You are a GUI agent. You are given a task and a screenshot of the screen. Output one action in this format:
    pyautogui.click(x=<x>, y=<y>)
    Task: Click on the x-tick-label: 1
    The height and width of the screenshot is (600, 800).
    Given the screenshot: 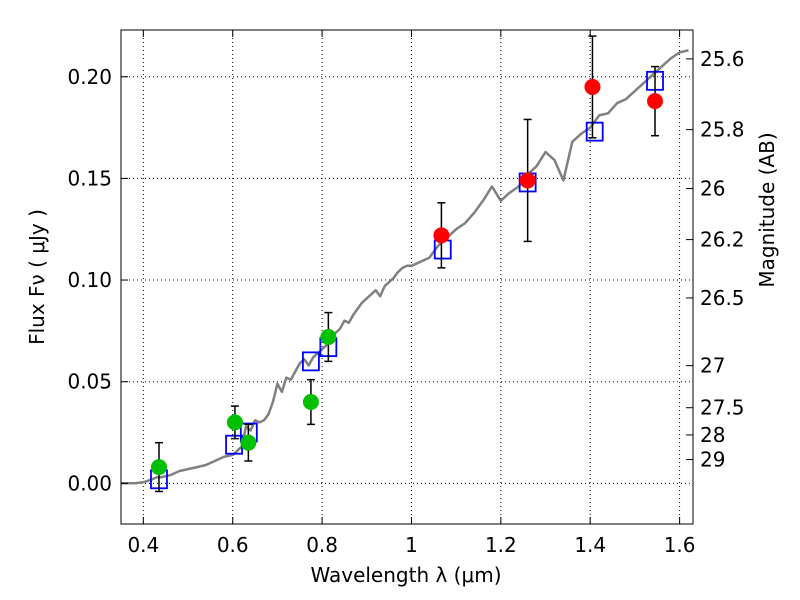 What is the action you would take?
    pyautogui.click(x=411, y=545)
    